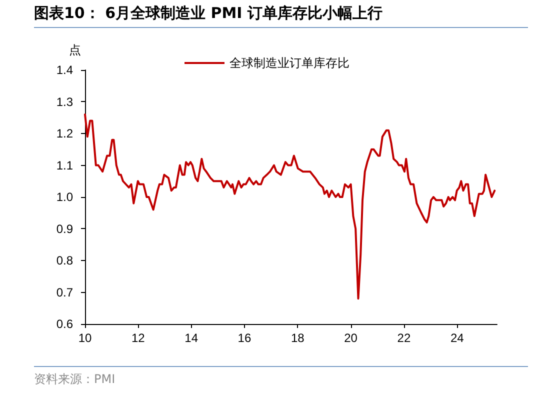 This screenshot has width=534, height=393. Describe the element at coordinates (65, 70) in the screenshot. I see `y-tick-label: 1.4` at that location.